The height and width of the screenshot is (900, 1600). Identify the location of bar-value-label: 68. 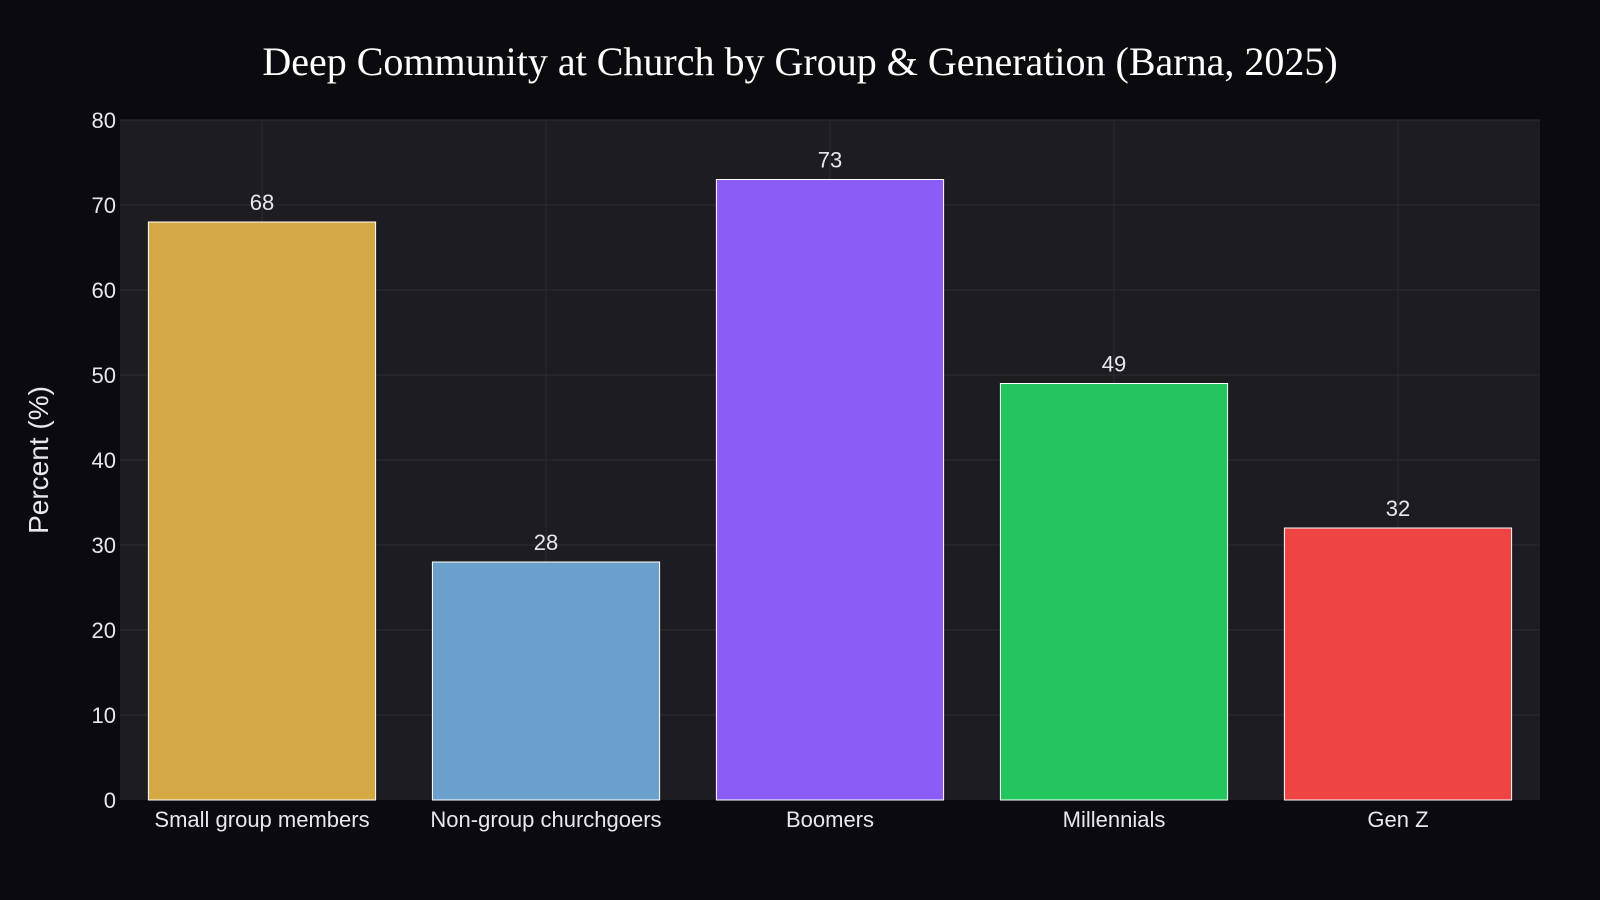
(262, 202).